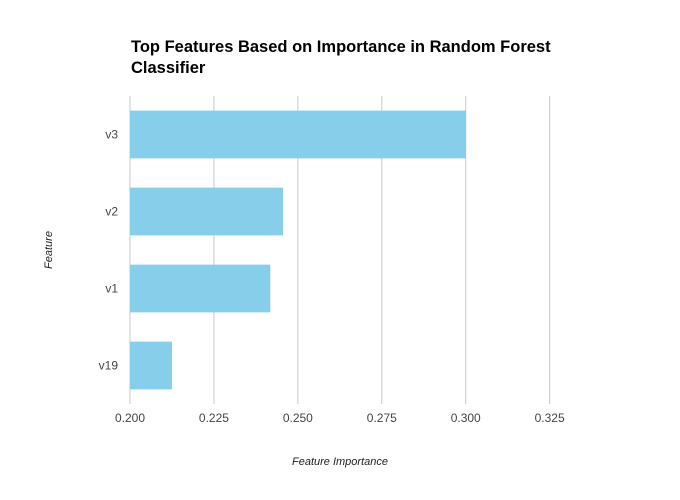 The image size is (680, 500). I want to click on bar-v3, so click(298, 134).